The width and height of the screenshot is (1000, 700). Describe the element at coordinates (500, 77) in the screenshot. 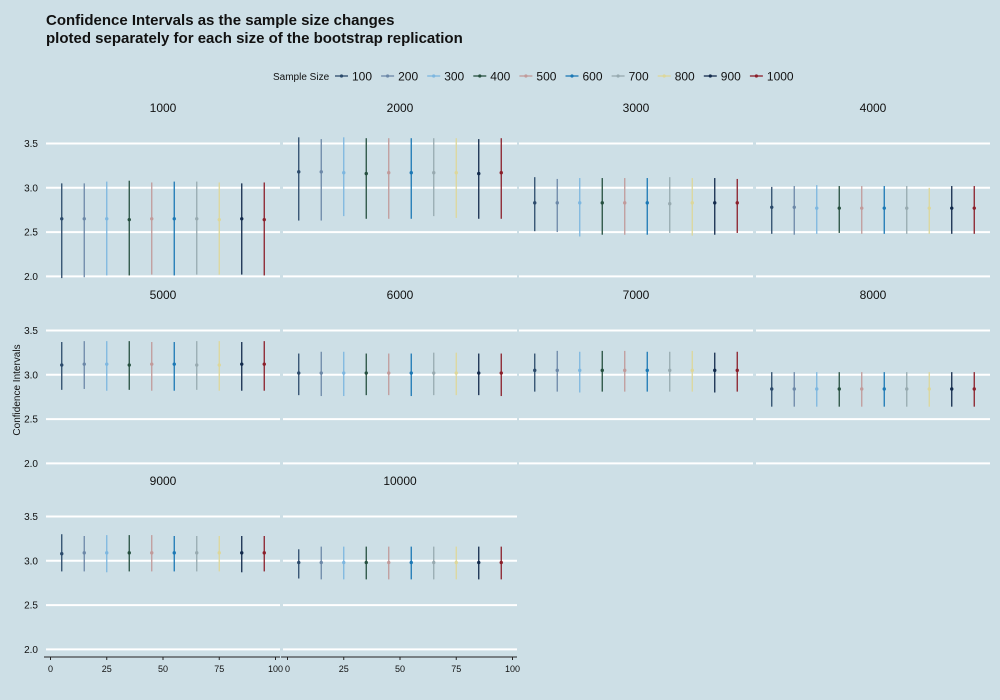

I see `legend-entry-label: 400` at that location.